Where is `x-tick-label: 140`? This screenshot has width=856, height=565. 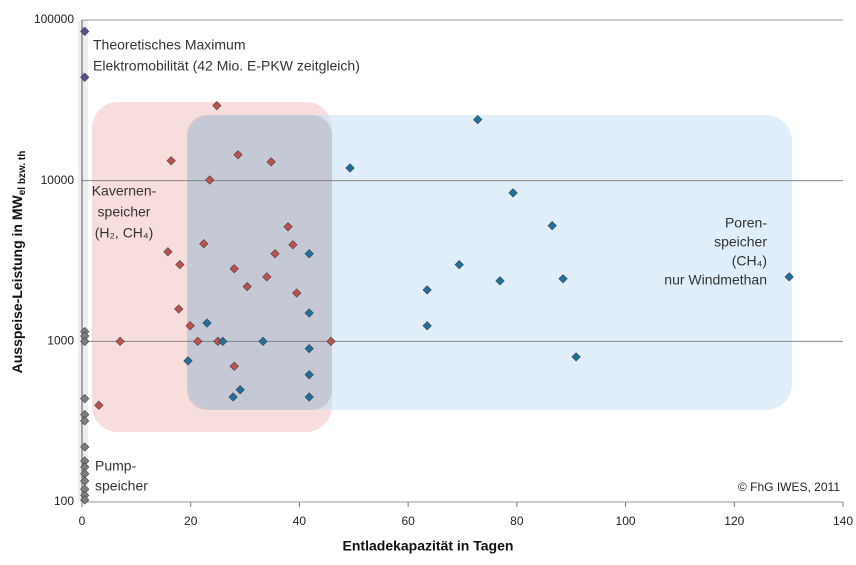 x-tick-label: 140 is located at coordinates (843, 521).